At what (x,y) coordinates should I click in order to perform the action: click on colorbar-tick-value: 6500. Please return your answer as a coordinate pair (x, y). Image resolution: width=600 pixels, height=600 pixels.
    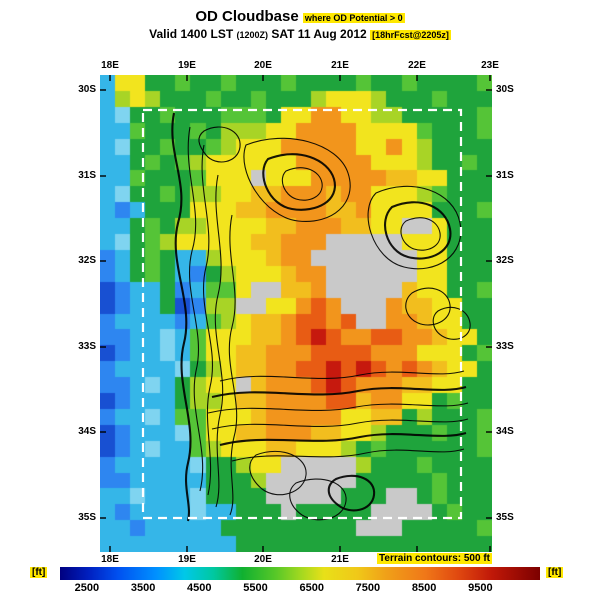
    Looking at the image, I should click on (311, 588).